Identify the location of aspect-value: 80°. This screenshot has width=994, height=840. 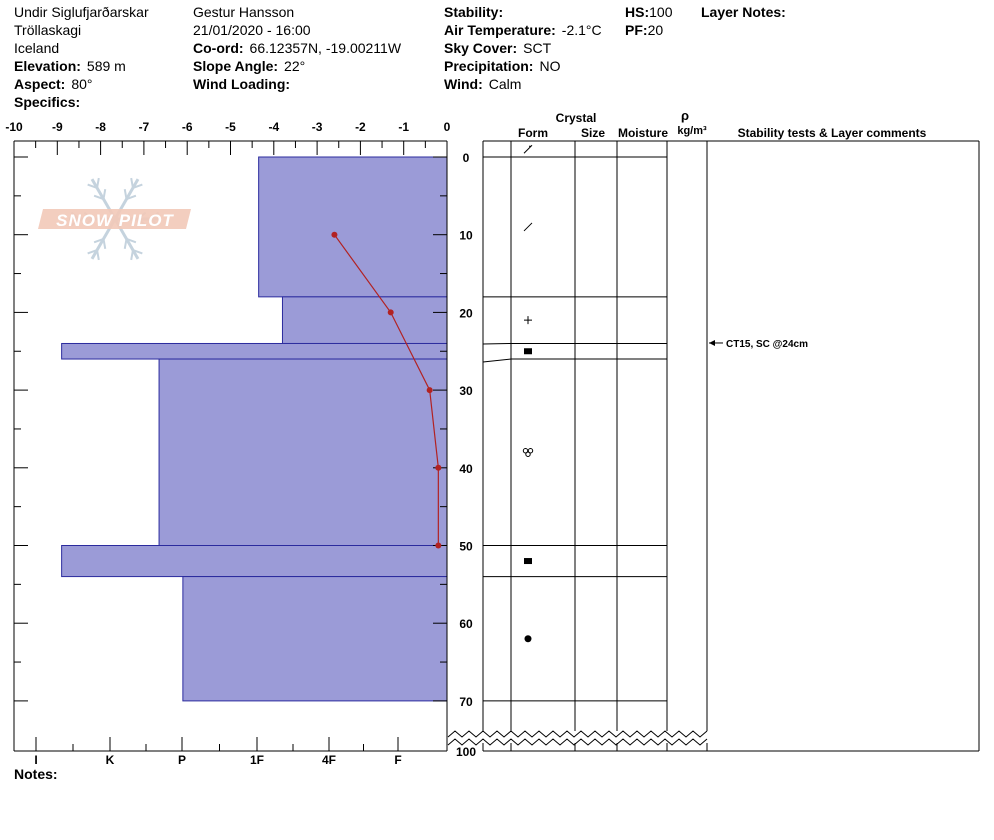
(82, 84).